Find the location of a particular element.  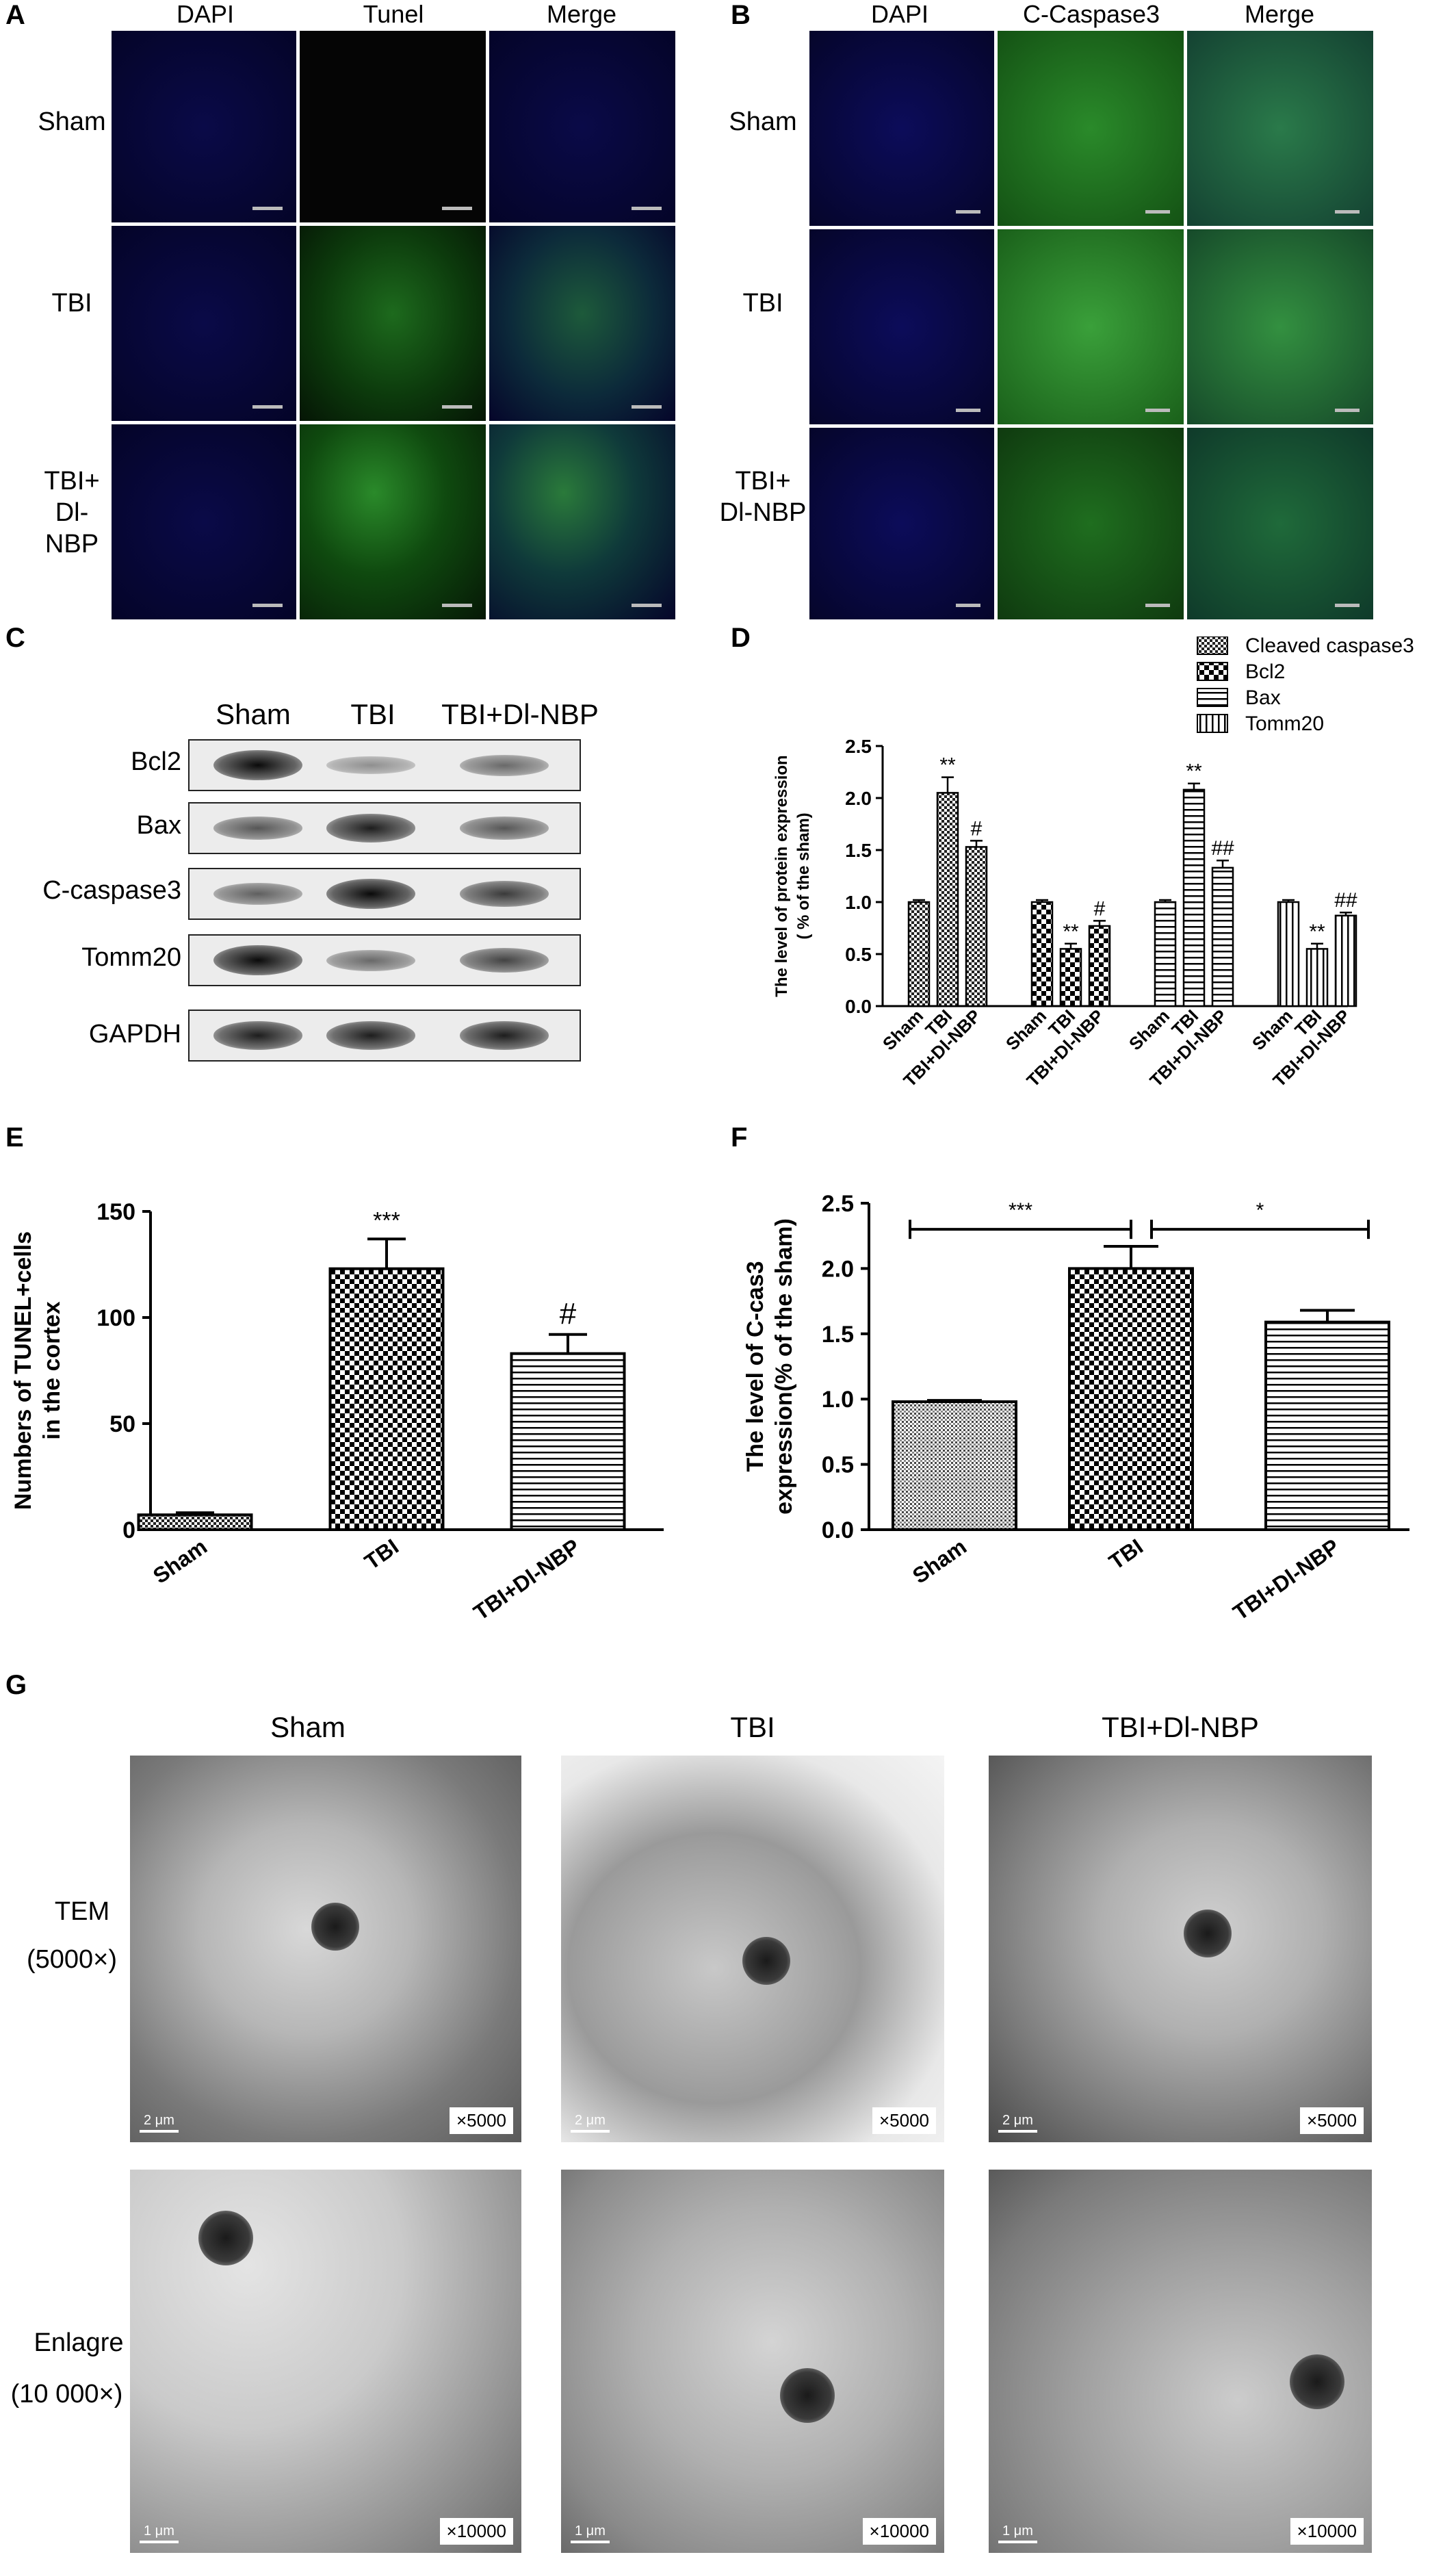

blot-strip-bax is located at coordinates (384, 828).